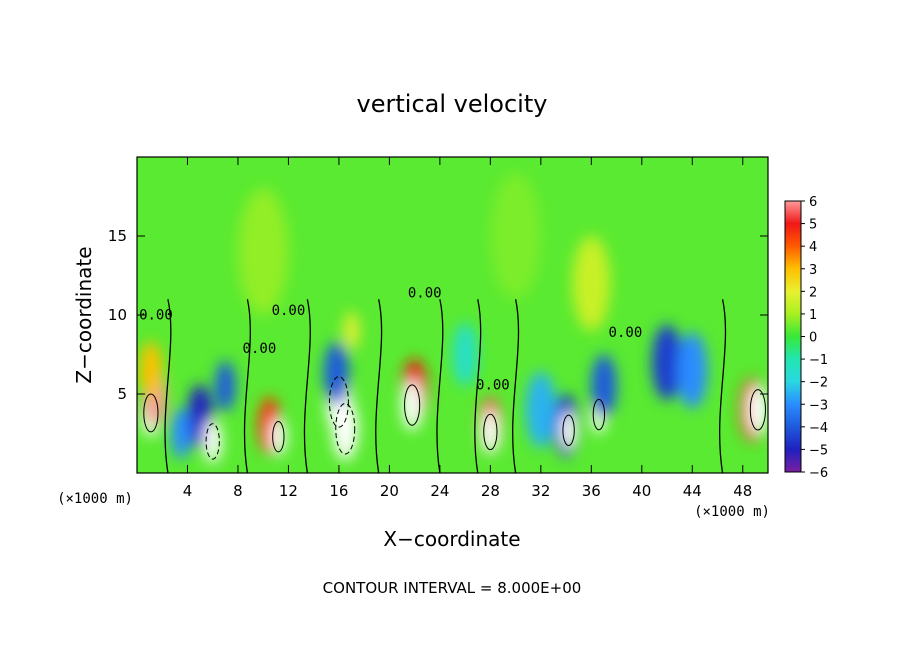 The image size is (904, 654). What do you see at coordinates (389, 491) in the screenshot?
I see `x-tick-label-4: 20` at bounding box center [389, 491].